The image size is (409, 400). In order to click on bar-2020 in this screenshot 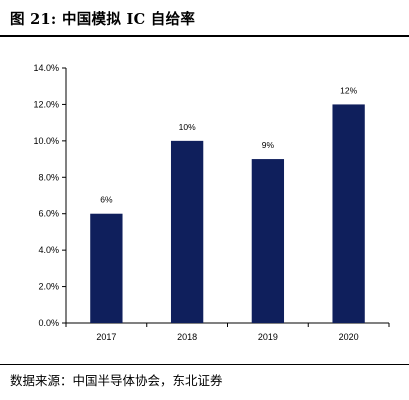, I will do `click(348, 213)`.